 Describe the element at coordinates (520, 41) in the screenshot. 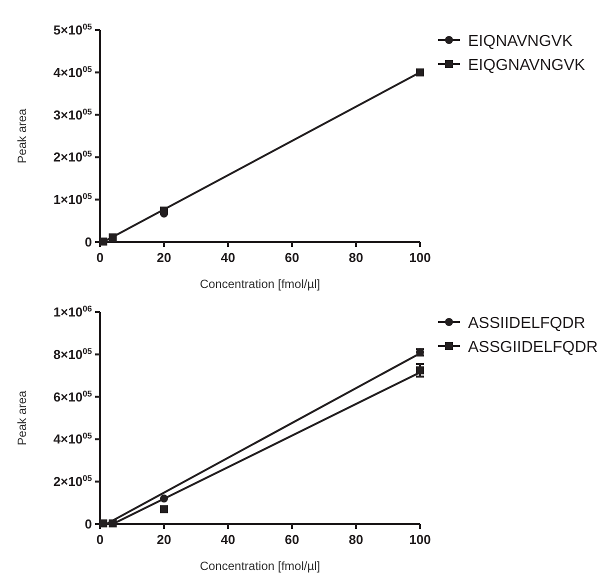

I see `legend-label: EIQNAVNGVK` at that location.